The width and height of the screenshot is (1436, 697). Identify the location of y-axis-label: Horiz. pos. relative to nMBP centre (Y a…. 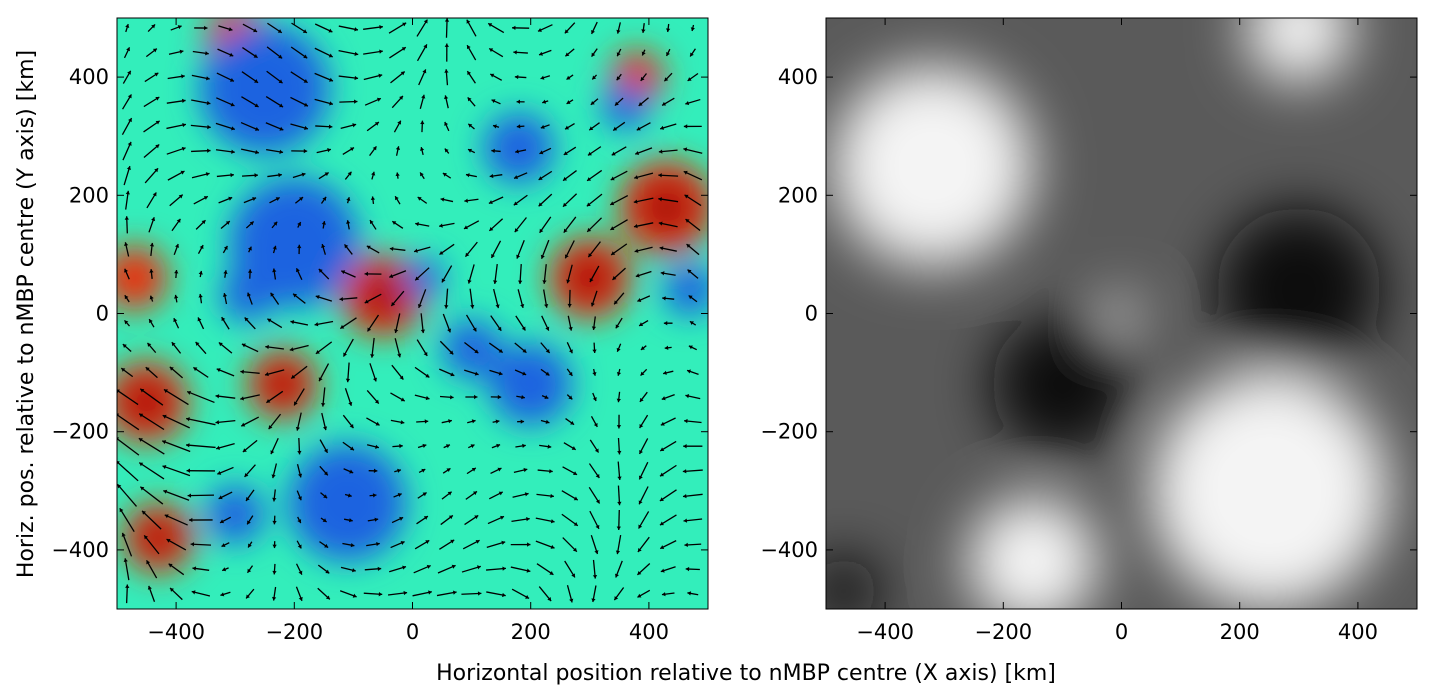
(26, 314).